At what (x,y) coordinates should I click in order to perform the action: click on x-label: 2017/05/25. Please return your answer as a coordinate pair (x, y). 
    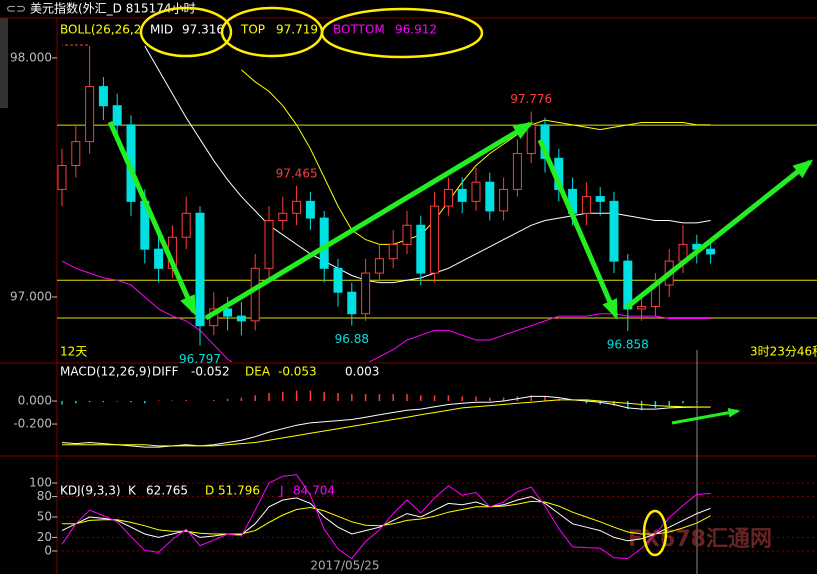
    Looking at the image, I should click on (344, 566).